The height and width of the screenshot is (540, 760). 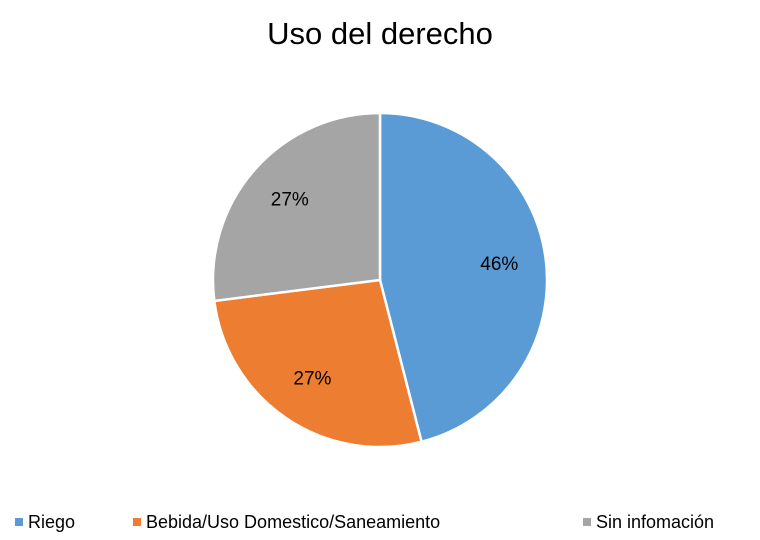 I want to click on data-label: 46%, so click(x=499, y=264).